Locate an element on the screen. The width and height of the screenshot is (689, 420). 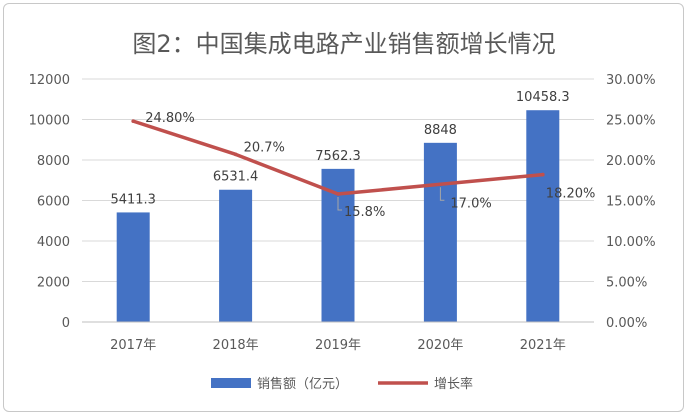
x-tick-label: 2018年 is located at coordinates (236, 345).